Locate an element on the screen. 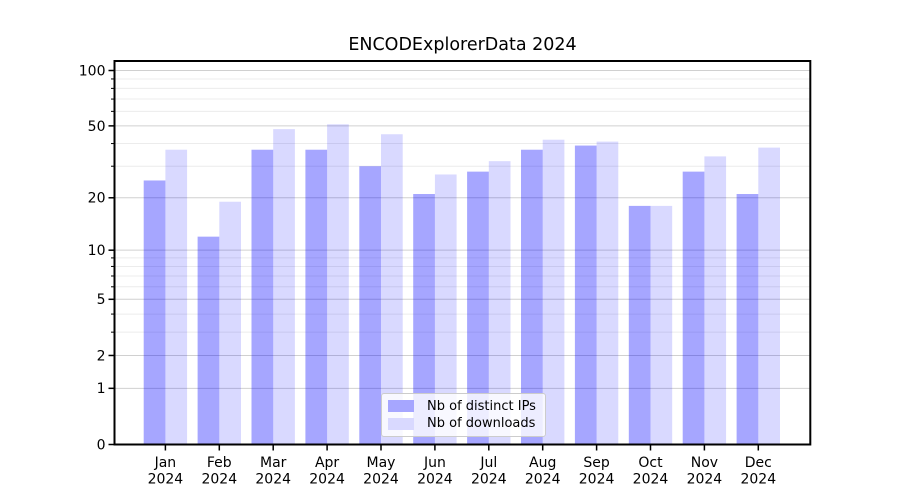 The image size is (900, 500). bar-distinct-ips-feb is located at coordinates (208, 340).